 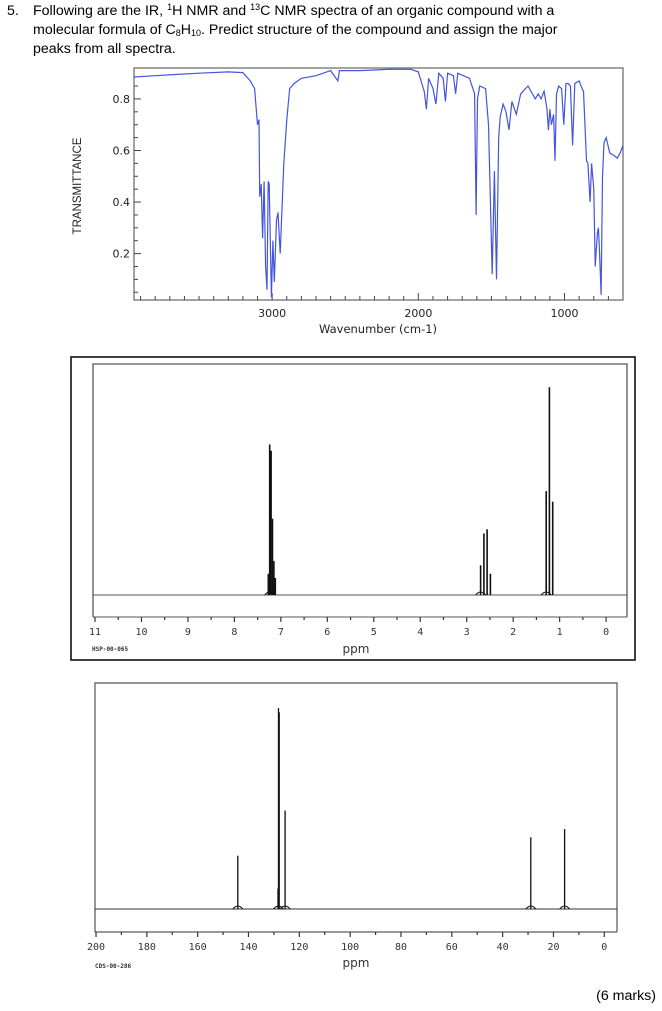 I want to click on h-nmr-tick-label: 4, so click(x=420, y=632).